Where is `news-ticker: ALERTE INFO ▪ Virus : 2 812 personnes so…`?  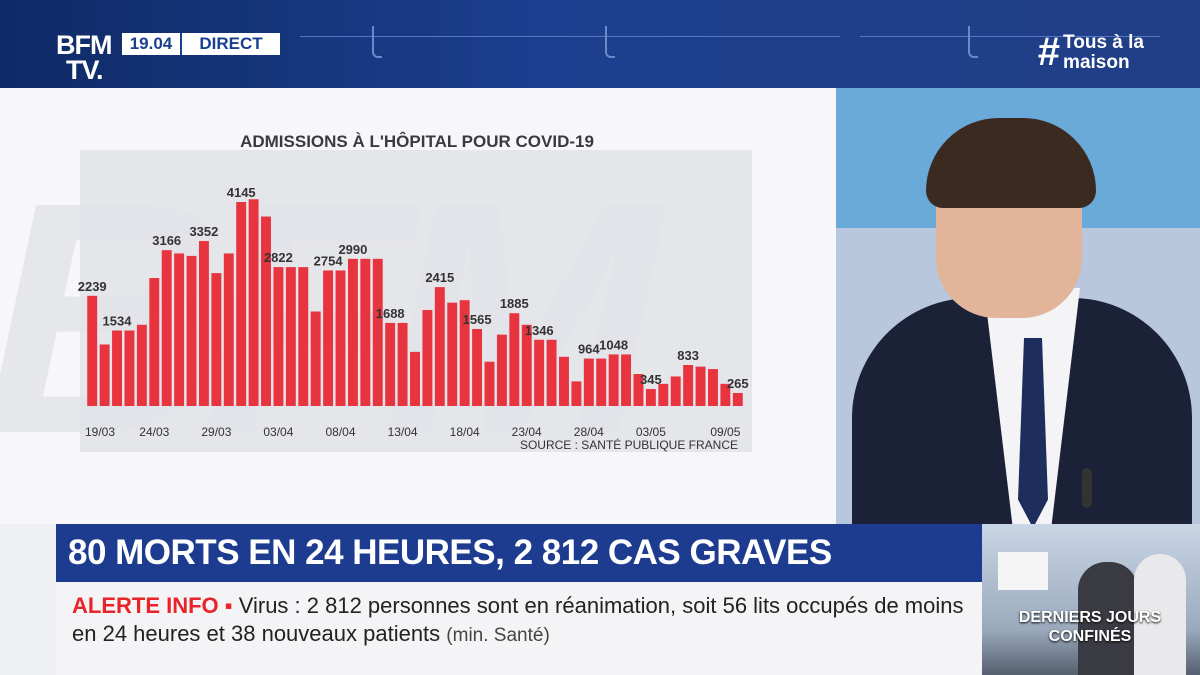 news-ticker: ALERTE INFO ▪ Virus : 2 812 personnes so… is located at coordinates (519, 628).